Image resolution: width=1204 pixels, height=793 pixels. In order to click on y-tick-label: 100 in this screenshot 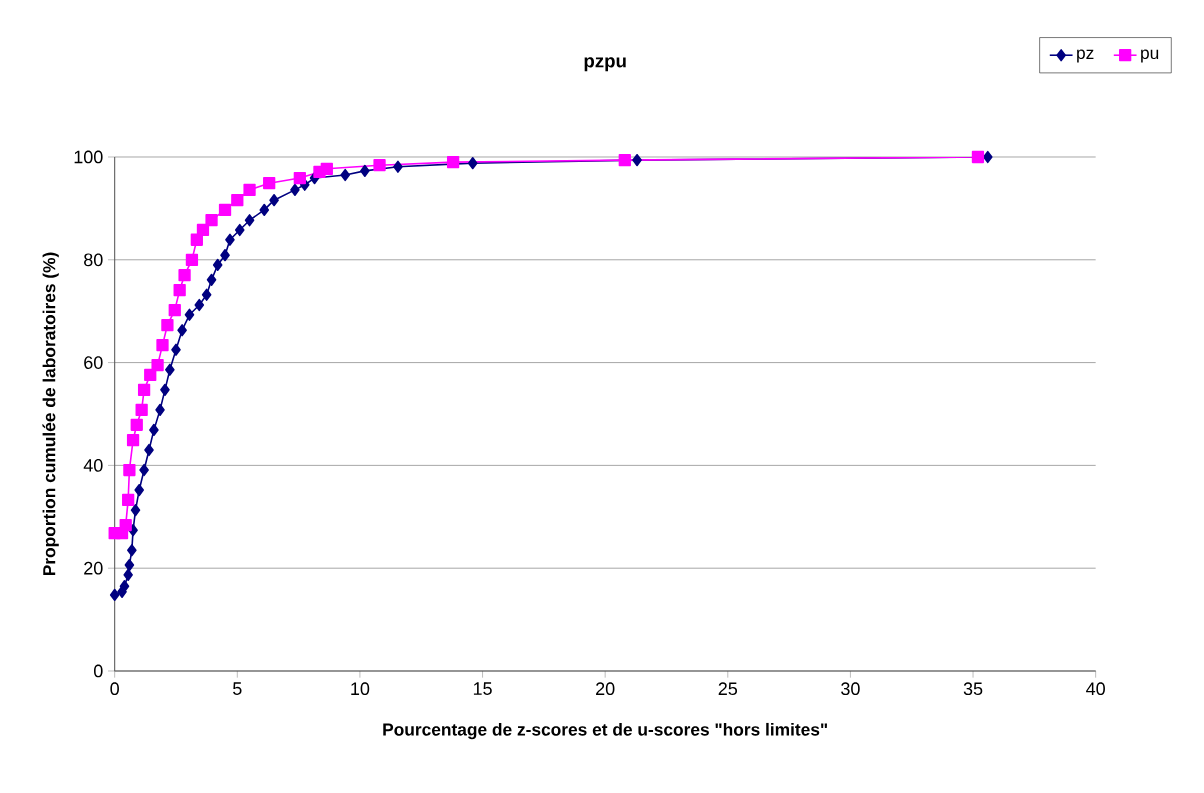, I will do `click(88, 157)`.